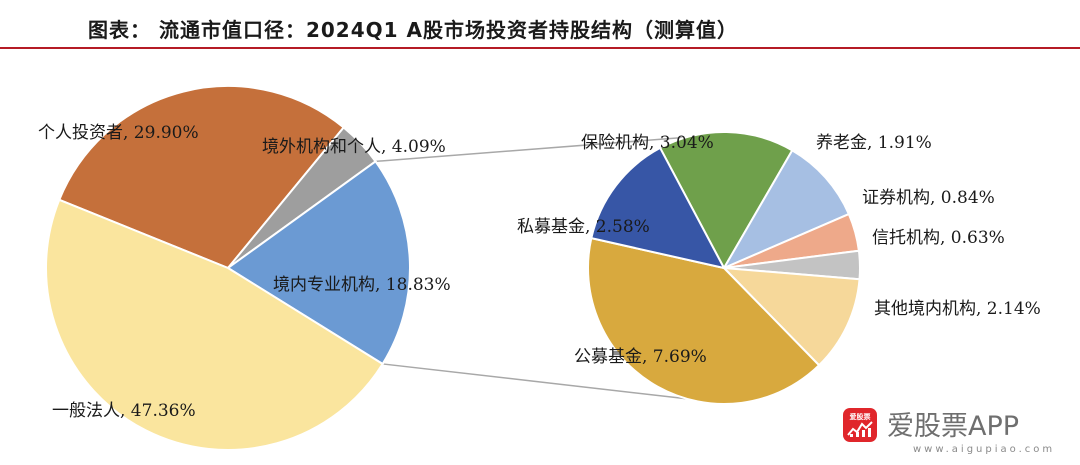 This screenshot has height=465, width=1080. Describe the element at coordinates (118, 133) in the screenshot. I see `main-data-label-0: 个人投资者, 29.90%` at that location.